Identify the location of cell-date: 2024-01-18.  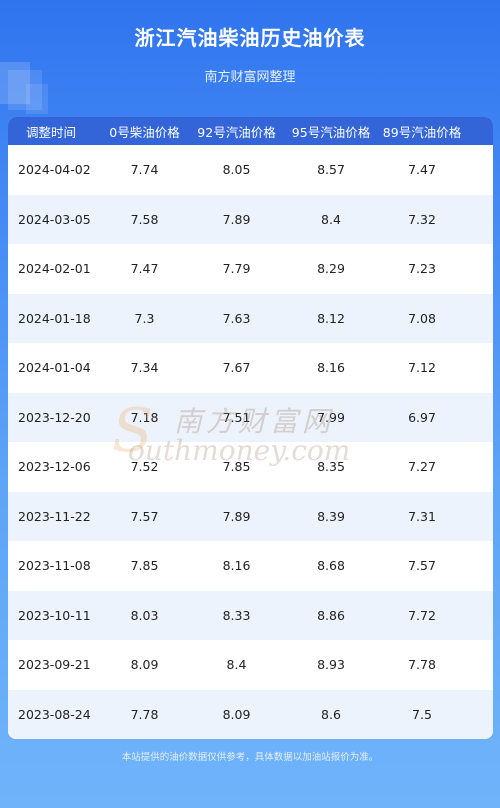
(54, 318).